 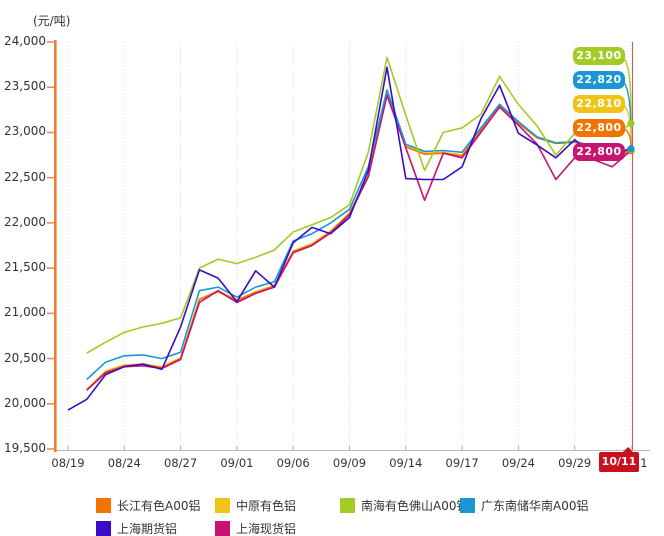 I want to click on legend-label-shanghai-spot: 上海现货铝, so click(x=266, y=528).